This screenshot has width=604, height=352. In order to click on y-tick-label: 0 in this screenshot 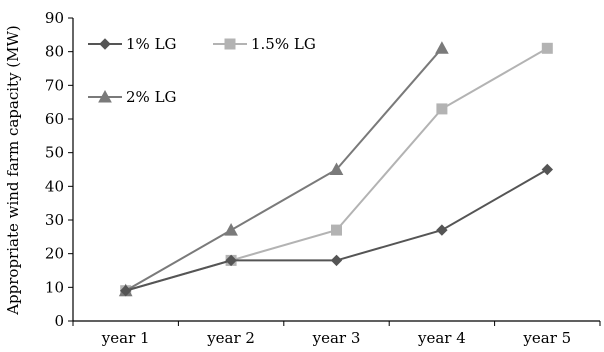, I will do `click(59, 321)`.